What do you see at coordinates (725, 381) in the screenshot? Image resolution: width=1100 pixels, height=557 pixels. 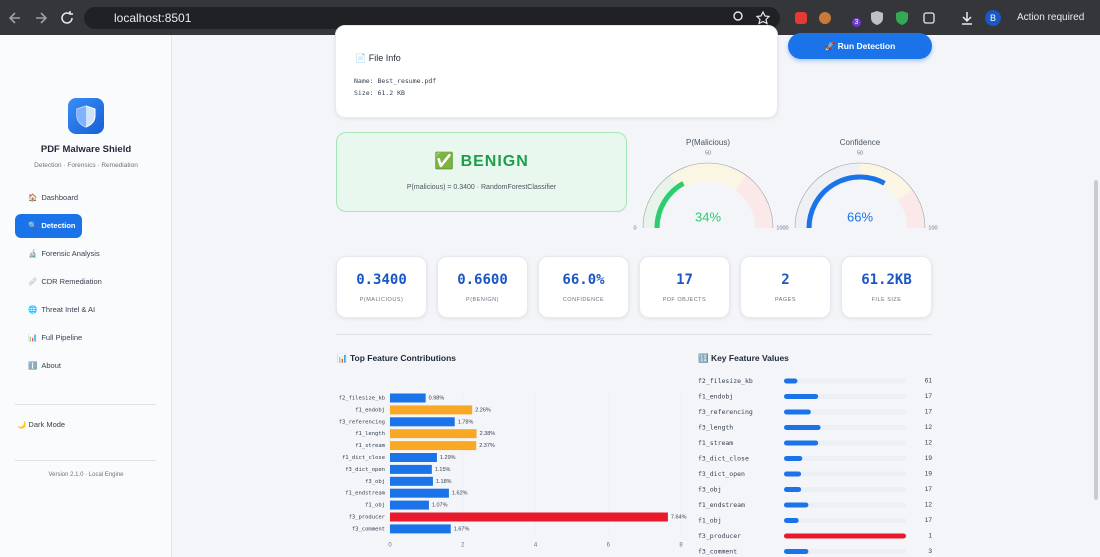 I see `feature-name: f2_filesize_kb` at bounding box center [725, 381].